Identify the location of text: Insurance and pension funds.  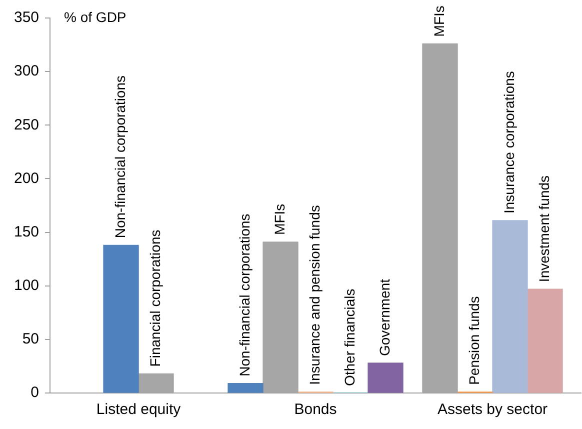
(314, 295).